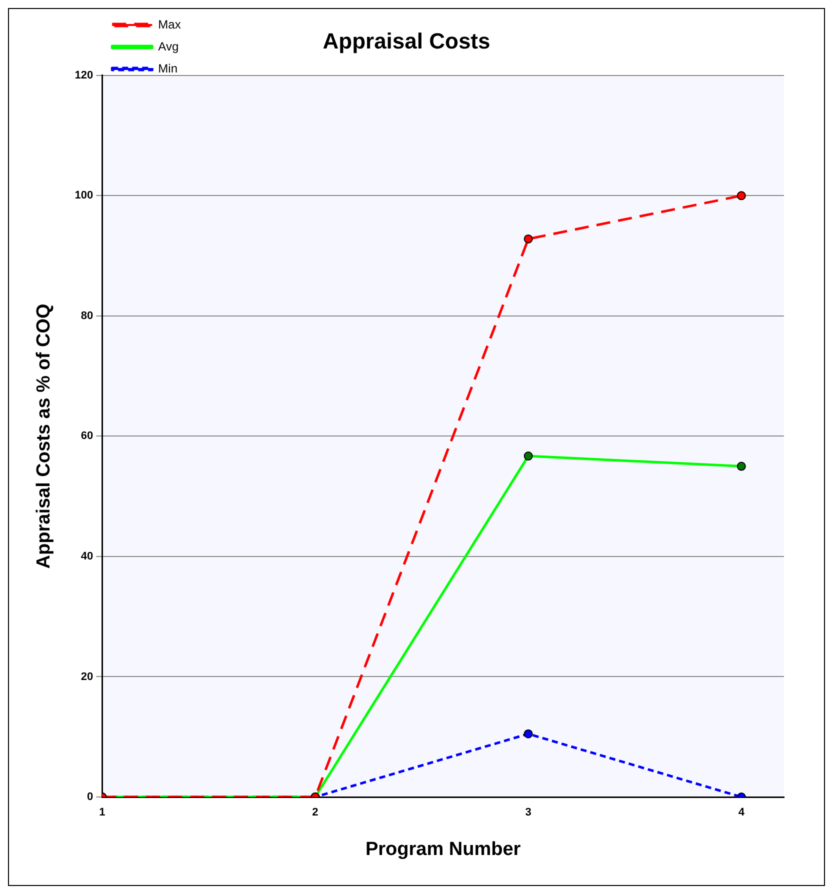 Image resolution: width=835 pixels, height=896 pixels. What do you see at coordinates (168, 46) in the screenshot?
I see `legend-label: Avg` at bounding box center [168, 46].